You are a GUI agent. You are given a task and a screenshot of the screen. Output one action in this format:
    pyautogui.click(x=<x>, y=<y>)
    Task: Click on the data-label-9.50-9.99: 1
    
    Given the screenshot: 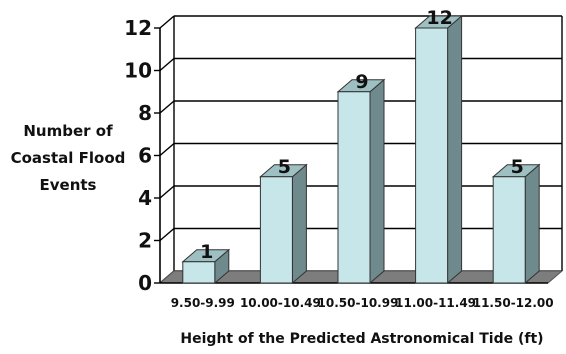 What is the action you would take?
    pyautogui.click(x=206, y=252)
    